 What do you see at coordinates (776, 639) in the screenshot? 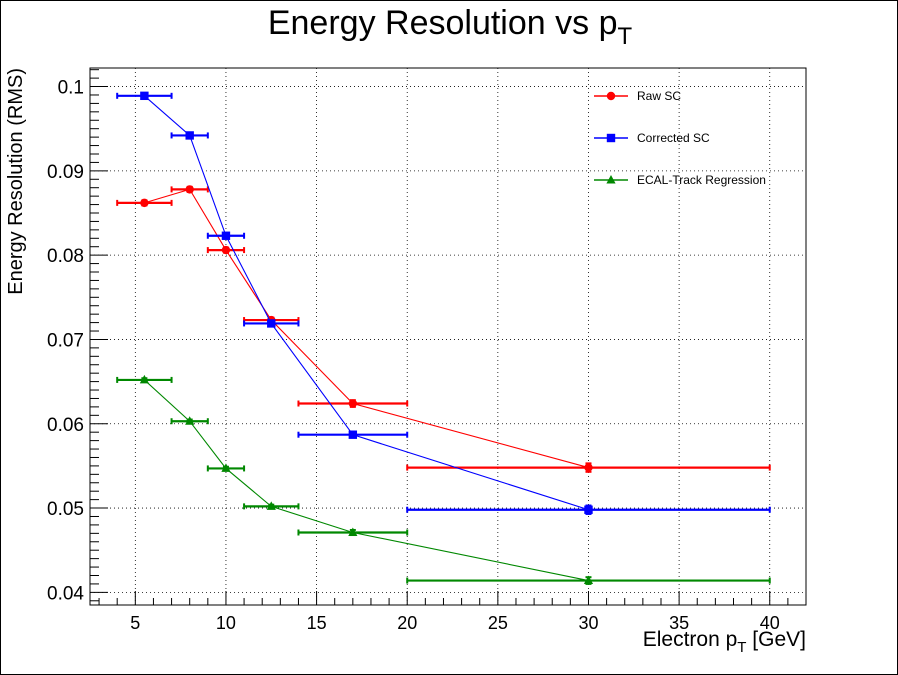
I see `x-axis-label-unit: [GeV]` at bounding box center [776, 639].